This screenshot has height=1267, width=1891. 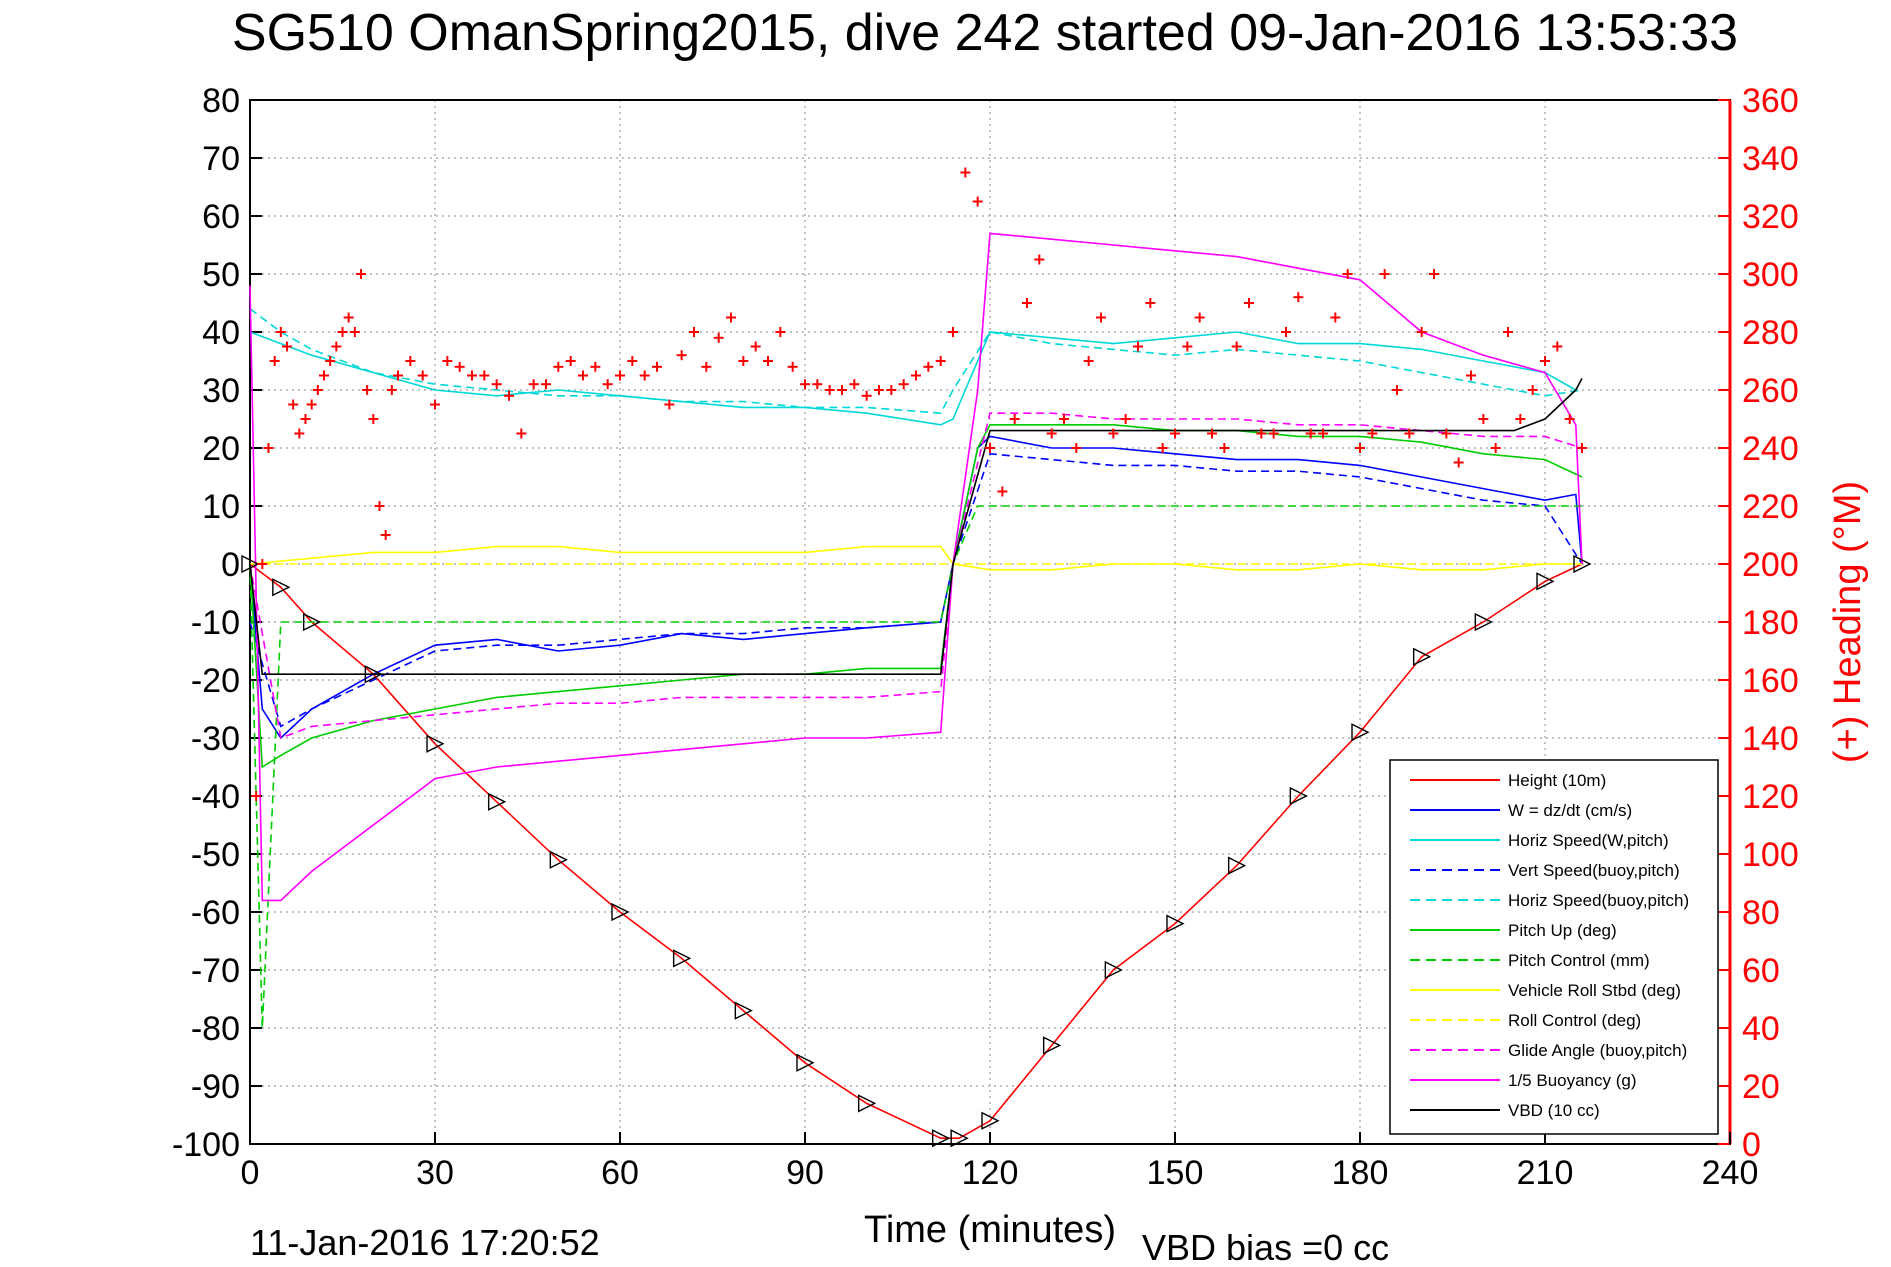 I want to click on x-tick-label: 120, so click(x=990, y=1173).